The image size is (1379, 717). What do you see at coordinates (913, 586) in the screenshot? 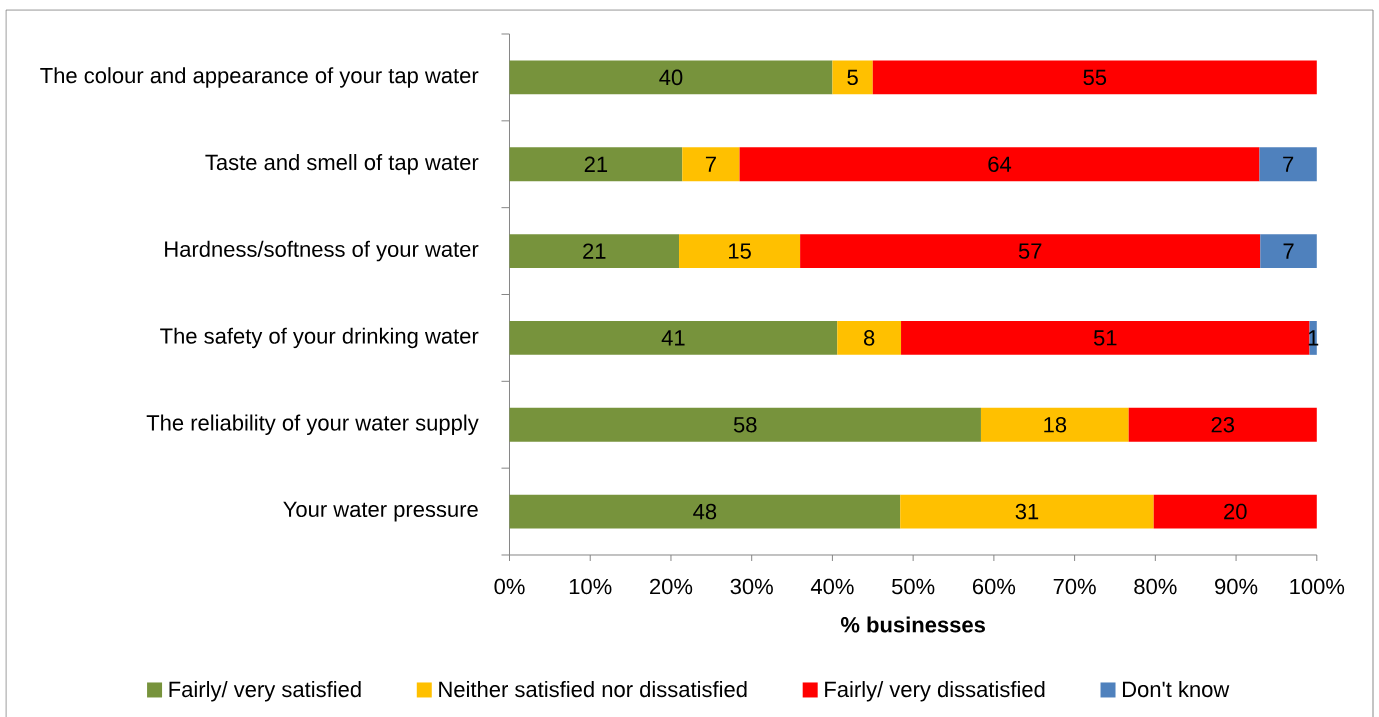
I see `x-tick-label: 50%` at bounding box center [913, 586].